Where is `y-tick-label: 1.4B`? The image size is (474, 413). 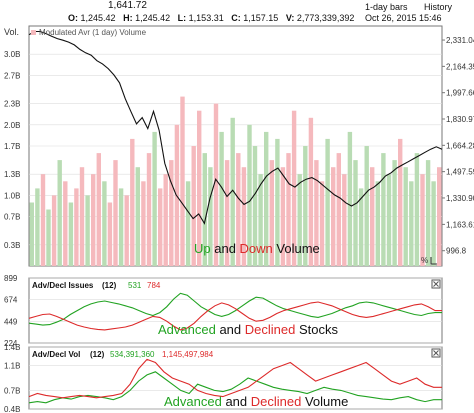
y-tick-label: 1.4B is located at coordinates (12, 347).